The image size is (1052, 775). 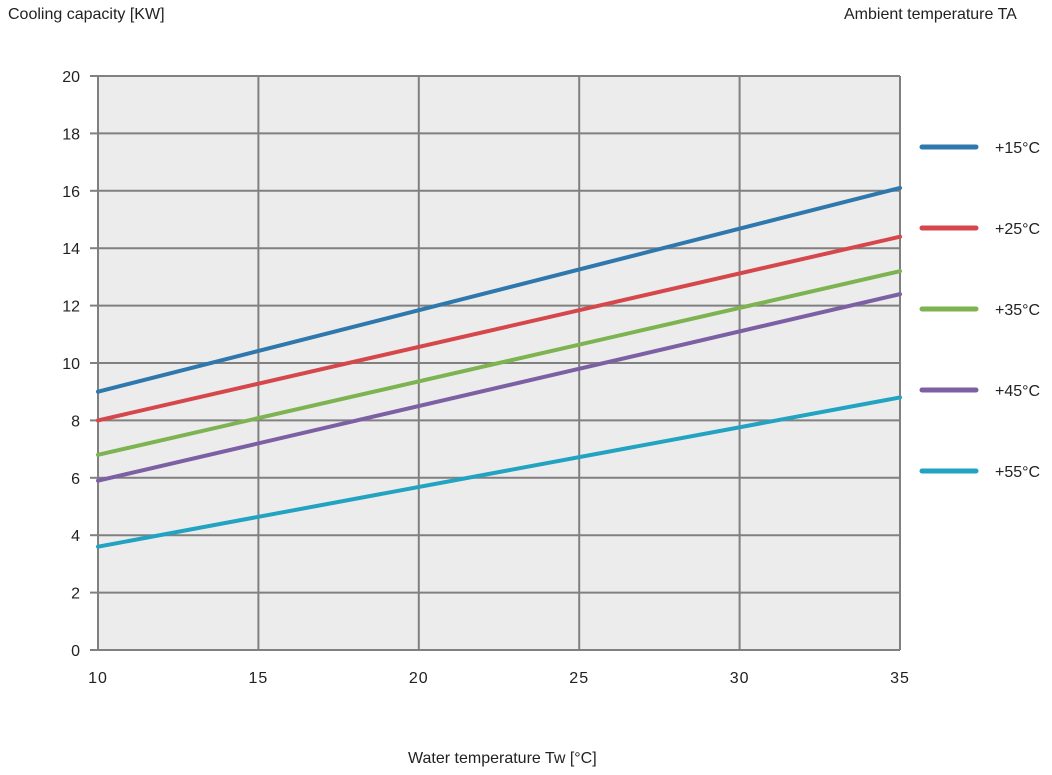 I want to click on legend-entry: +35°C, so click(x=1017, y=310).